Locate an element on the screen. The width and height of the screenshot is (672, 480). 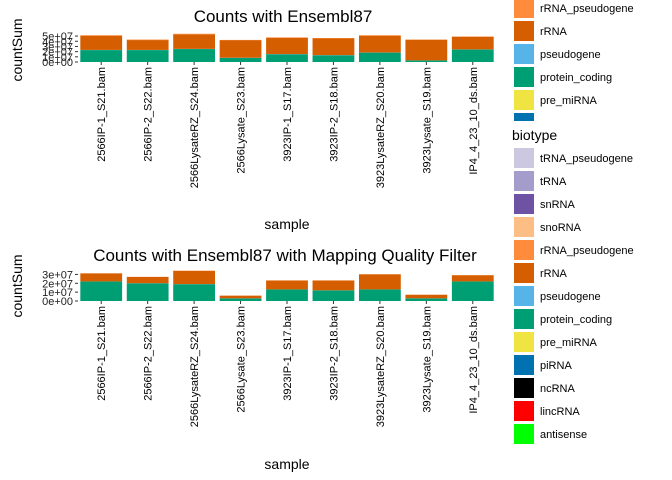
legend-label: snoRNA is located at coordinates (561, 228).